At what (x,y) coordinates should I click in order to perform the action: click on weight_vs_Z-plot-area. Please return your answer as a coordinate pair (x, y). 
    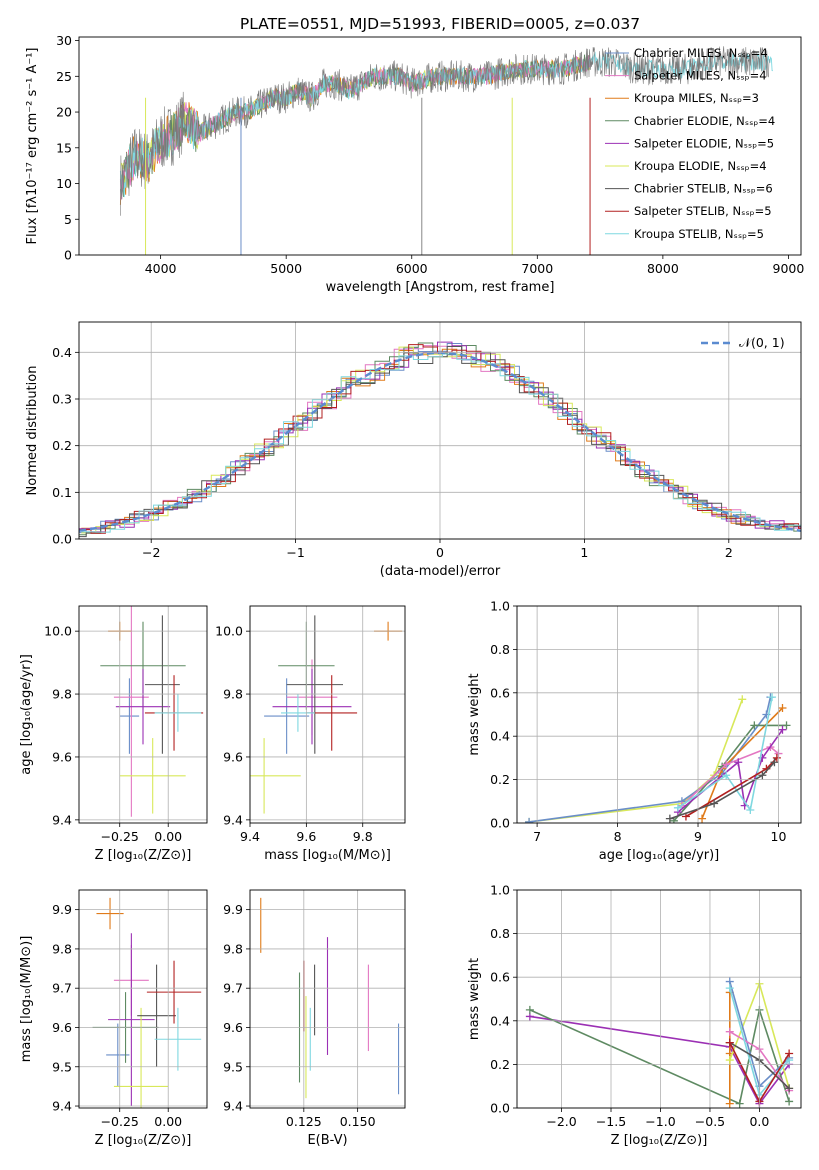
    Looking at the image, I should click on (659, 1042).